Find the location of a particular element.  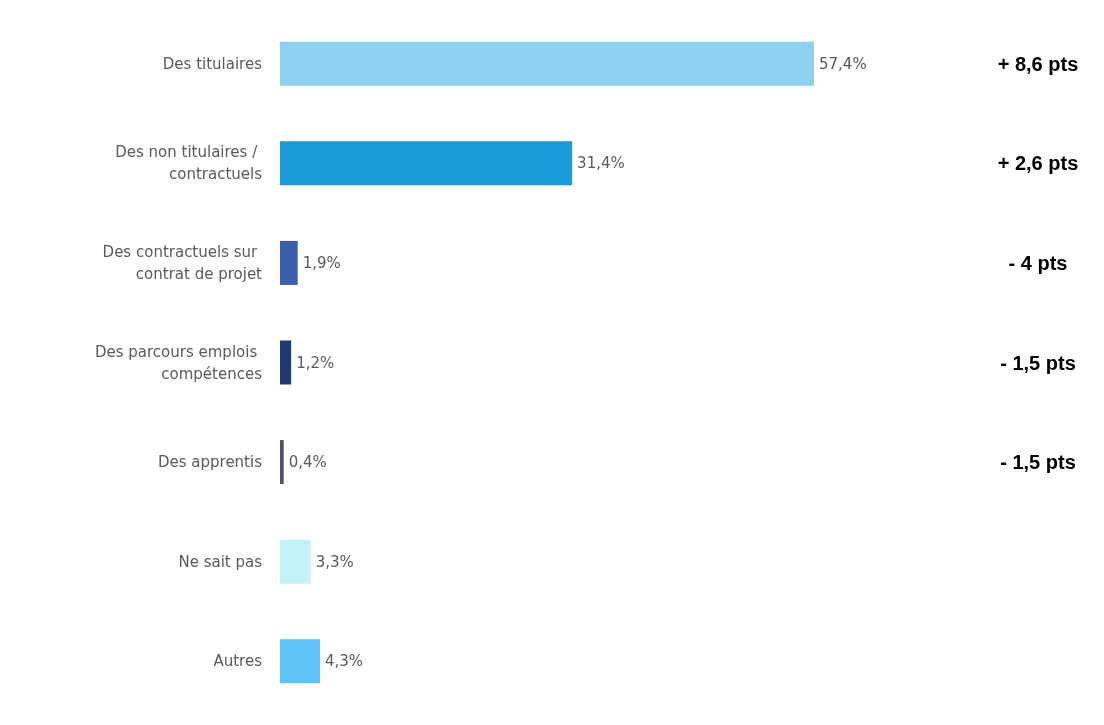

y-tick-label: Autres is located at coordinates (238, 661).